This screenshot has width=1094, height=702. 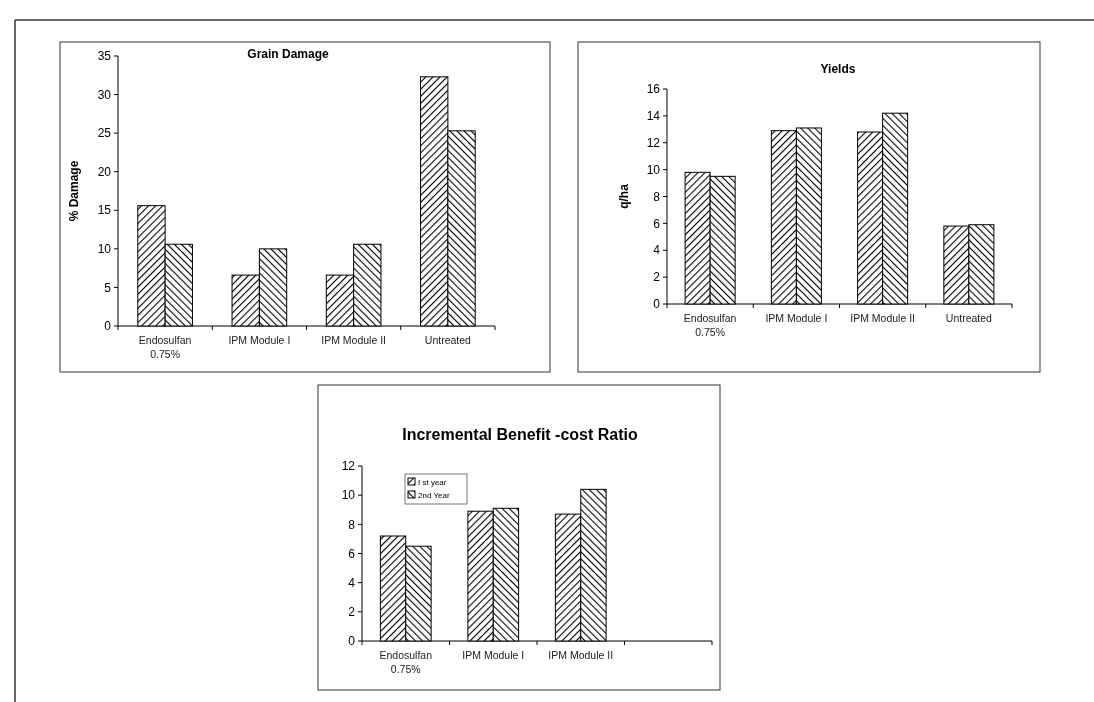 I want to click on y-axis-title: % Damage, so click(x=74, y=191).